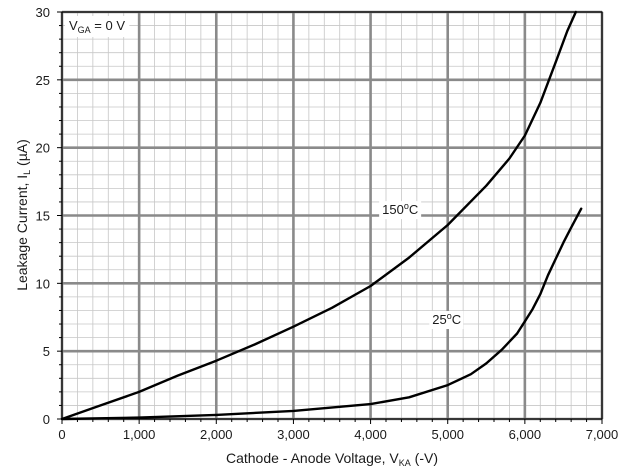 The image size is (630, 472). I want to click on y-tick-label: 15, so click(43, 216).